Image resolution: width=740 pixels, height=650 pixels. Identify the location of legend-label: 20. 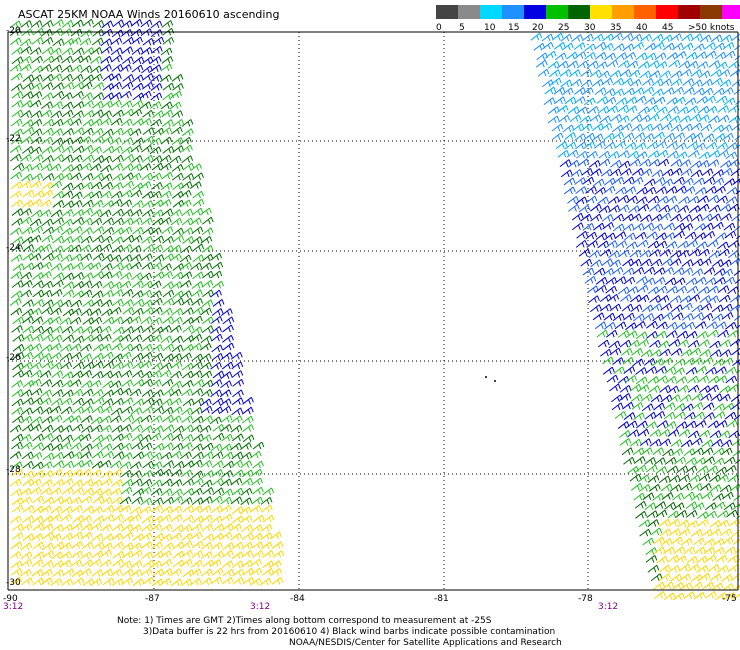
(538, 28).